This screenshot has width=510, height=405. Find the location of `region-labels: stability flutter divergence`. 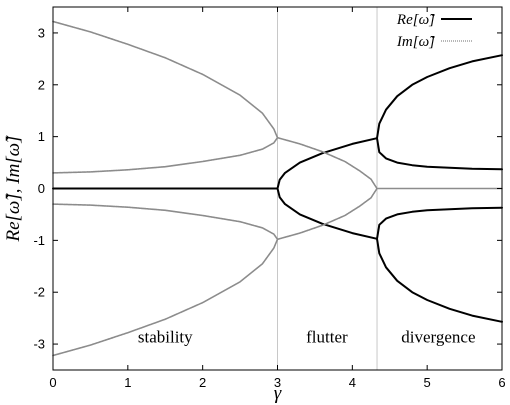

region-labels: stability flutter divergence is located at coordinates (307, 336).